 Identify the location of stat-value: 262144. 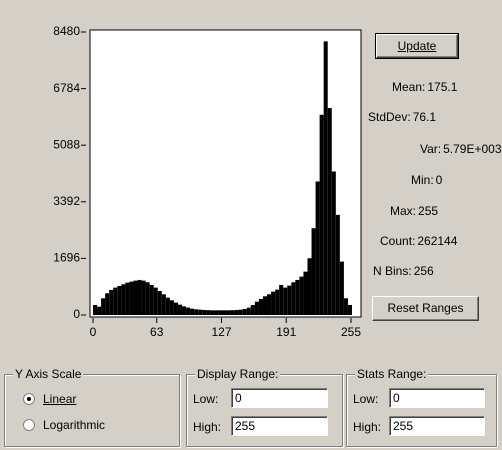
(437, 241).